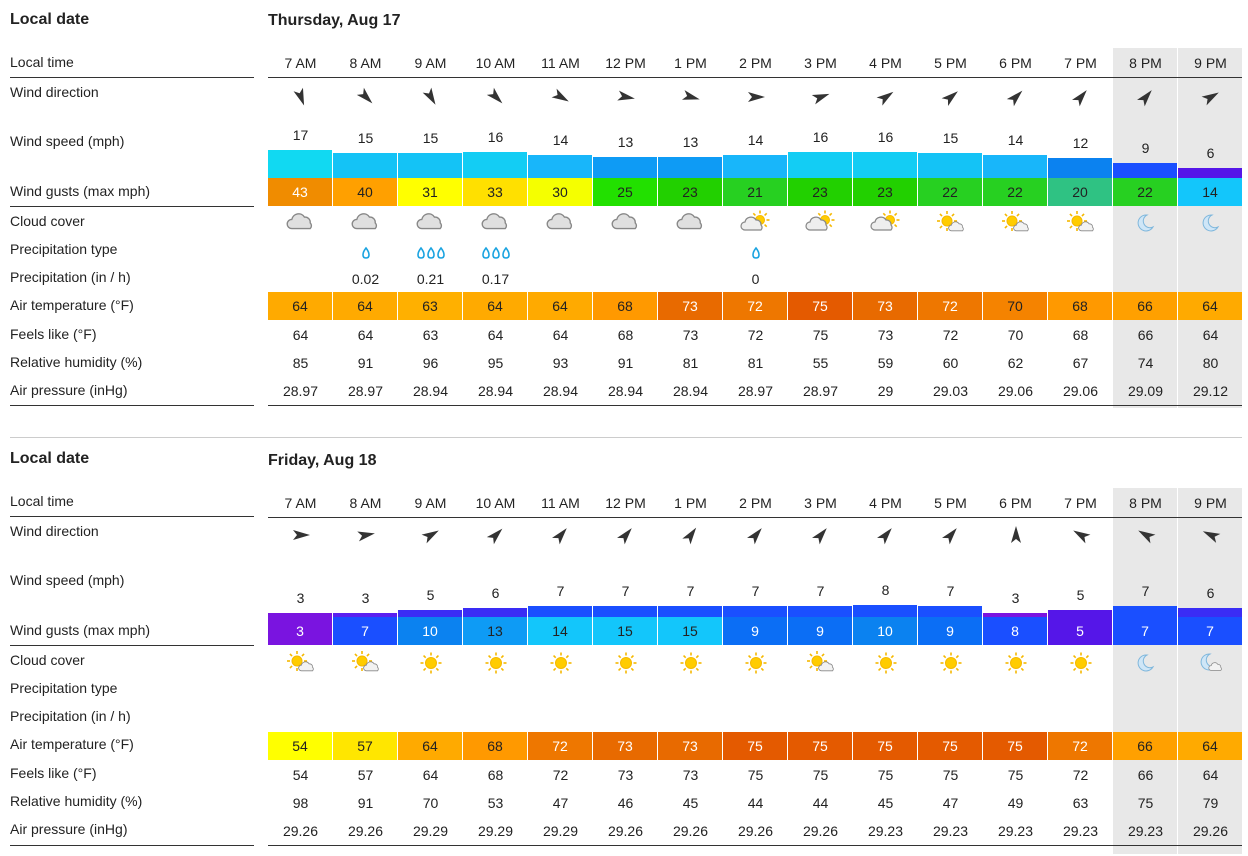 The image size is (1248, 856). Describe the element at coordinates (495, 363) in the screenshot. I see `humidity-value: 95` at that location.